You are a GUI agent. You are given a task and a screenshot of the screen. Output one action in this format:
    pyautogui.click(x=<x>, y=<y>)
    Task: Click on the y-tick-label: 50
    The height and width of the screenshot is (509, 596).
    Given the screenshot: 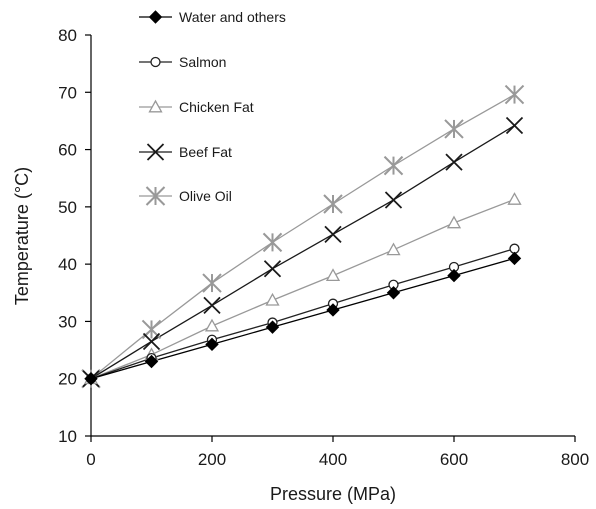 What is the action you would take?
    pyautogui.click(x=67, y=207)
    